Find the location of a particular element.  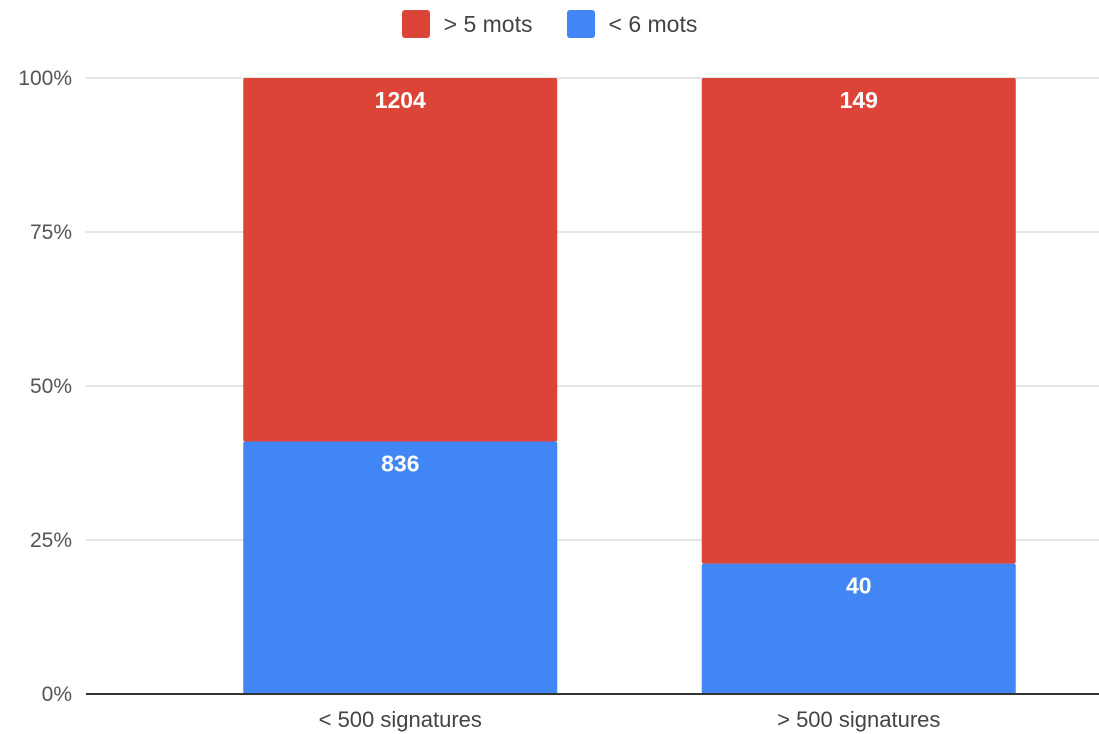

legend-item: > 5 mots is located at coordinates (467, 24).